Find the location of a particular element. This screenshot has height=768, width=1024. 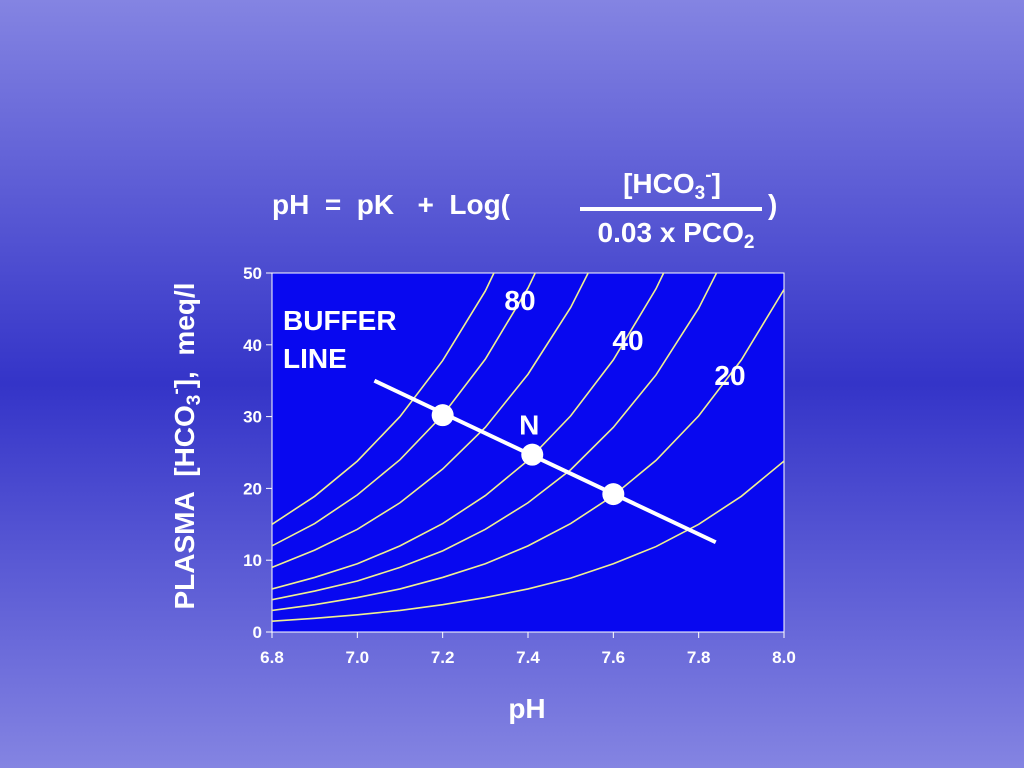

x-tick-label: 8.0 is located at coordinates (784, 657).